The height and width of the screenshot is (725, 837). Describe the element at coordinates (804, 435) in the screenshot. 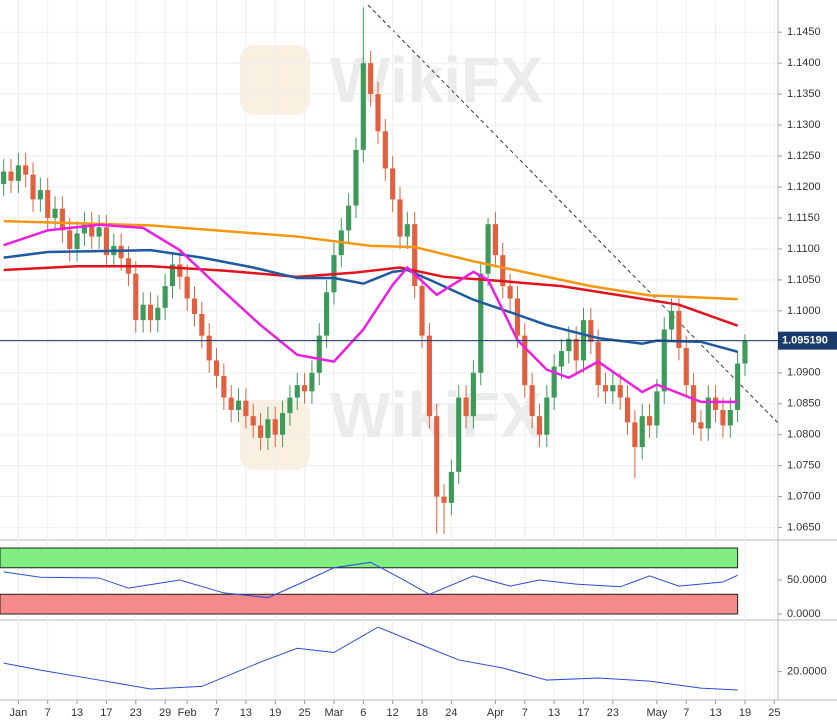

I see `y-tick-label: 1.0800` at that location.